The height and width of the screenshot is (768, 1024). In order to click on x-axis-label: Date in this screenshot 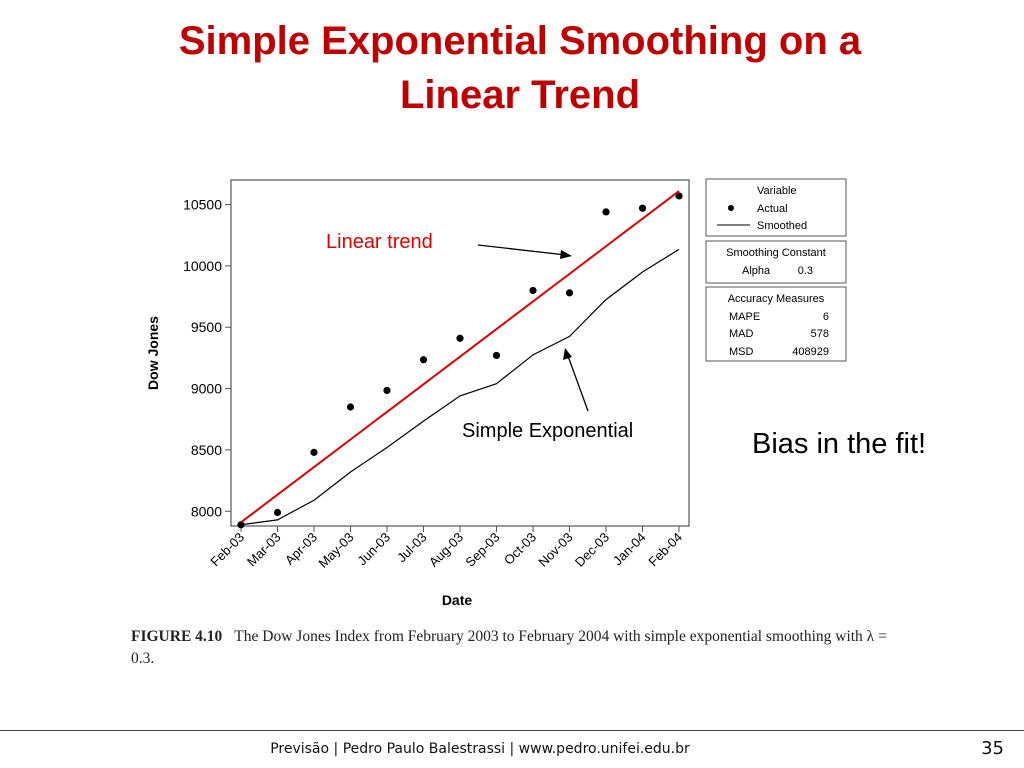, I will do `click(457, 600)`.